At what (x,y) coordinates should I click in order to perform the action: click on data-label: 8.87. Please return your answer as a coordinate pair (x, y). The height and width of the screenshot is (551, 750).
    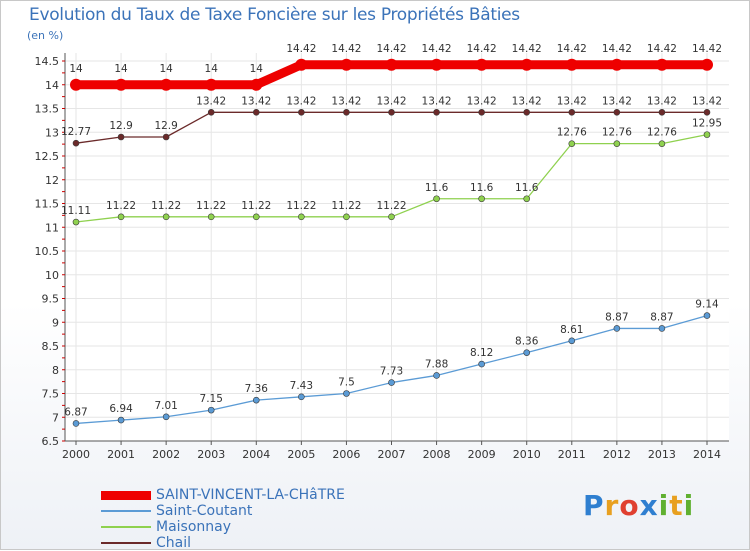
    Looking at the image, I should click on (661, 317).